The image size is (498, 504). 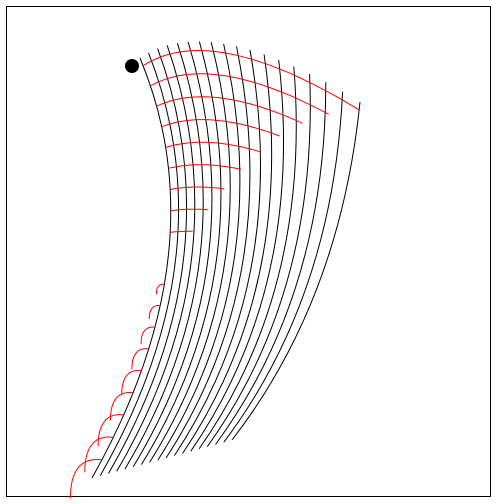 I want to click on origin-marker, so click(x=132, y=66).